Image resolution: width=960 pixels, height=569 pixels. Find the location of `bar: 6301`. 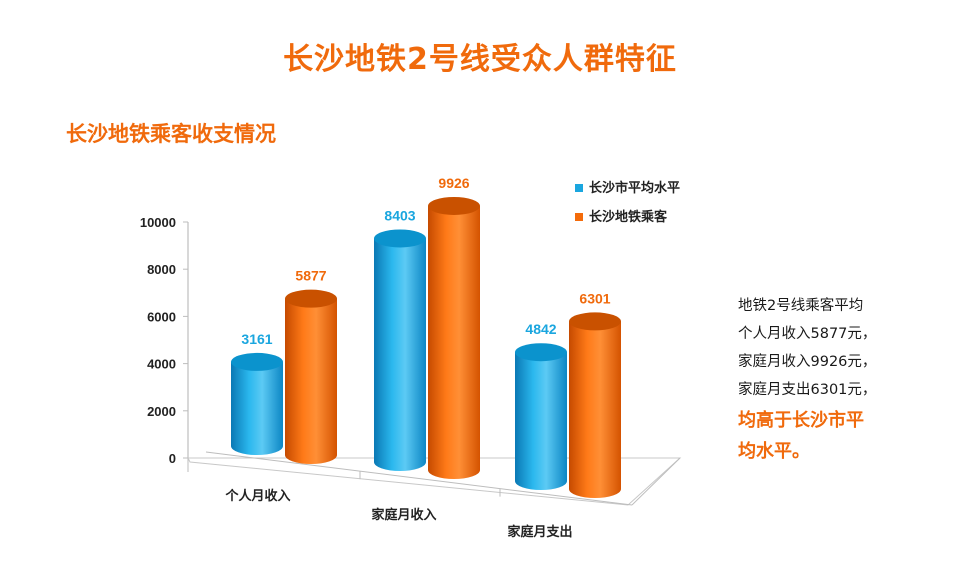

bar: 6301 is located at coordinates (595, 394).